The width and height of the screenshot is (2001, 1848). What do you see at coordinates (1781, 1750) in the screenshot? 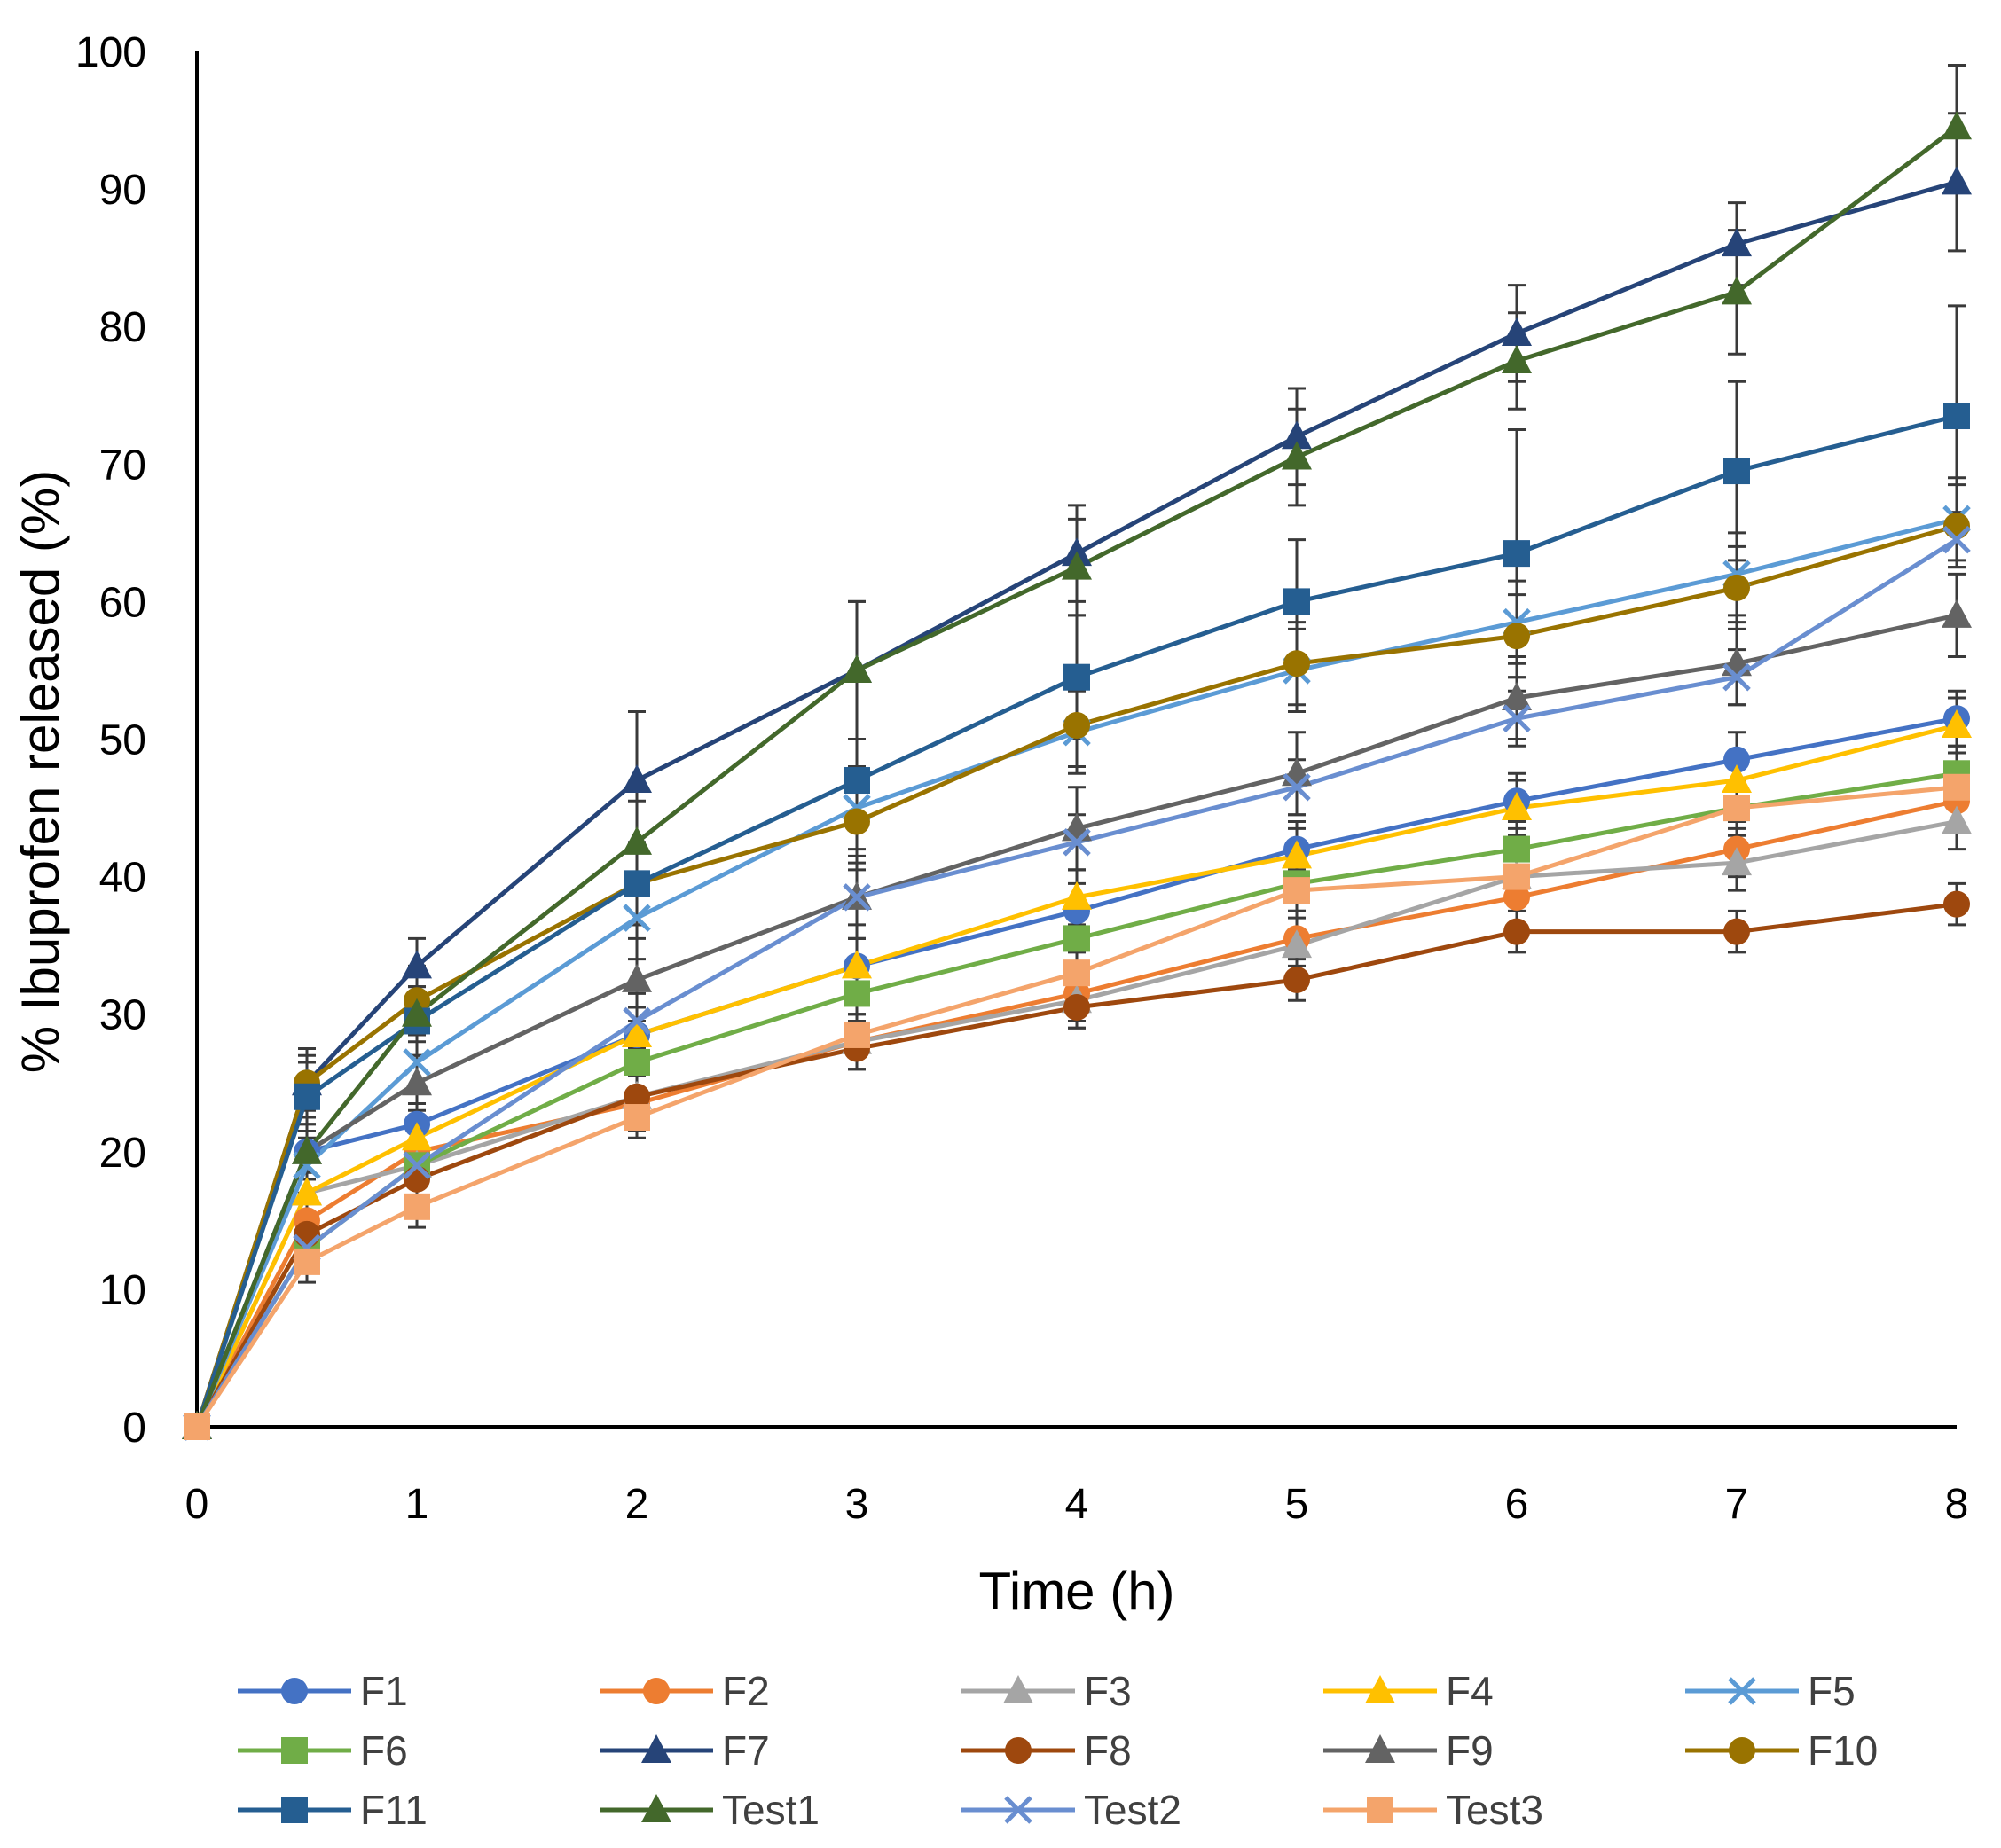
I see `legend-item-f10: F10` at bounding box center [1781, 1750].